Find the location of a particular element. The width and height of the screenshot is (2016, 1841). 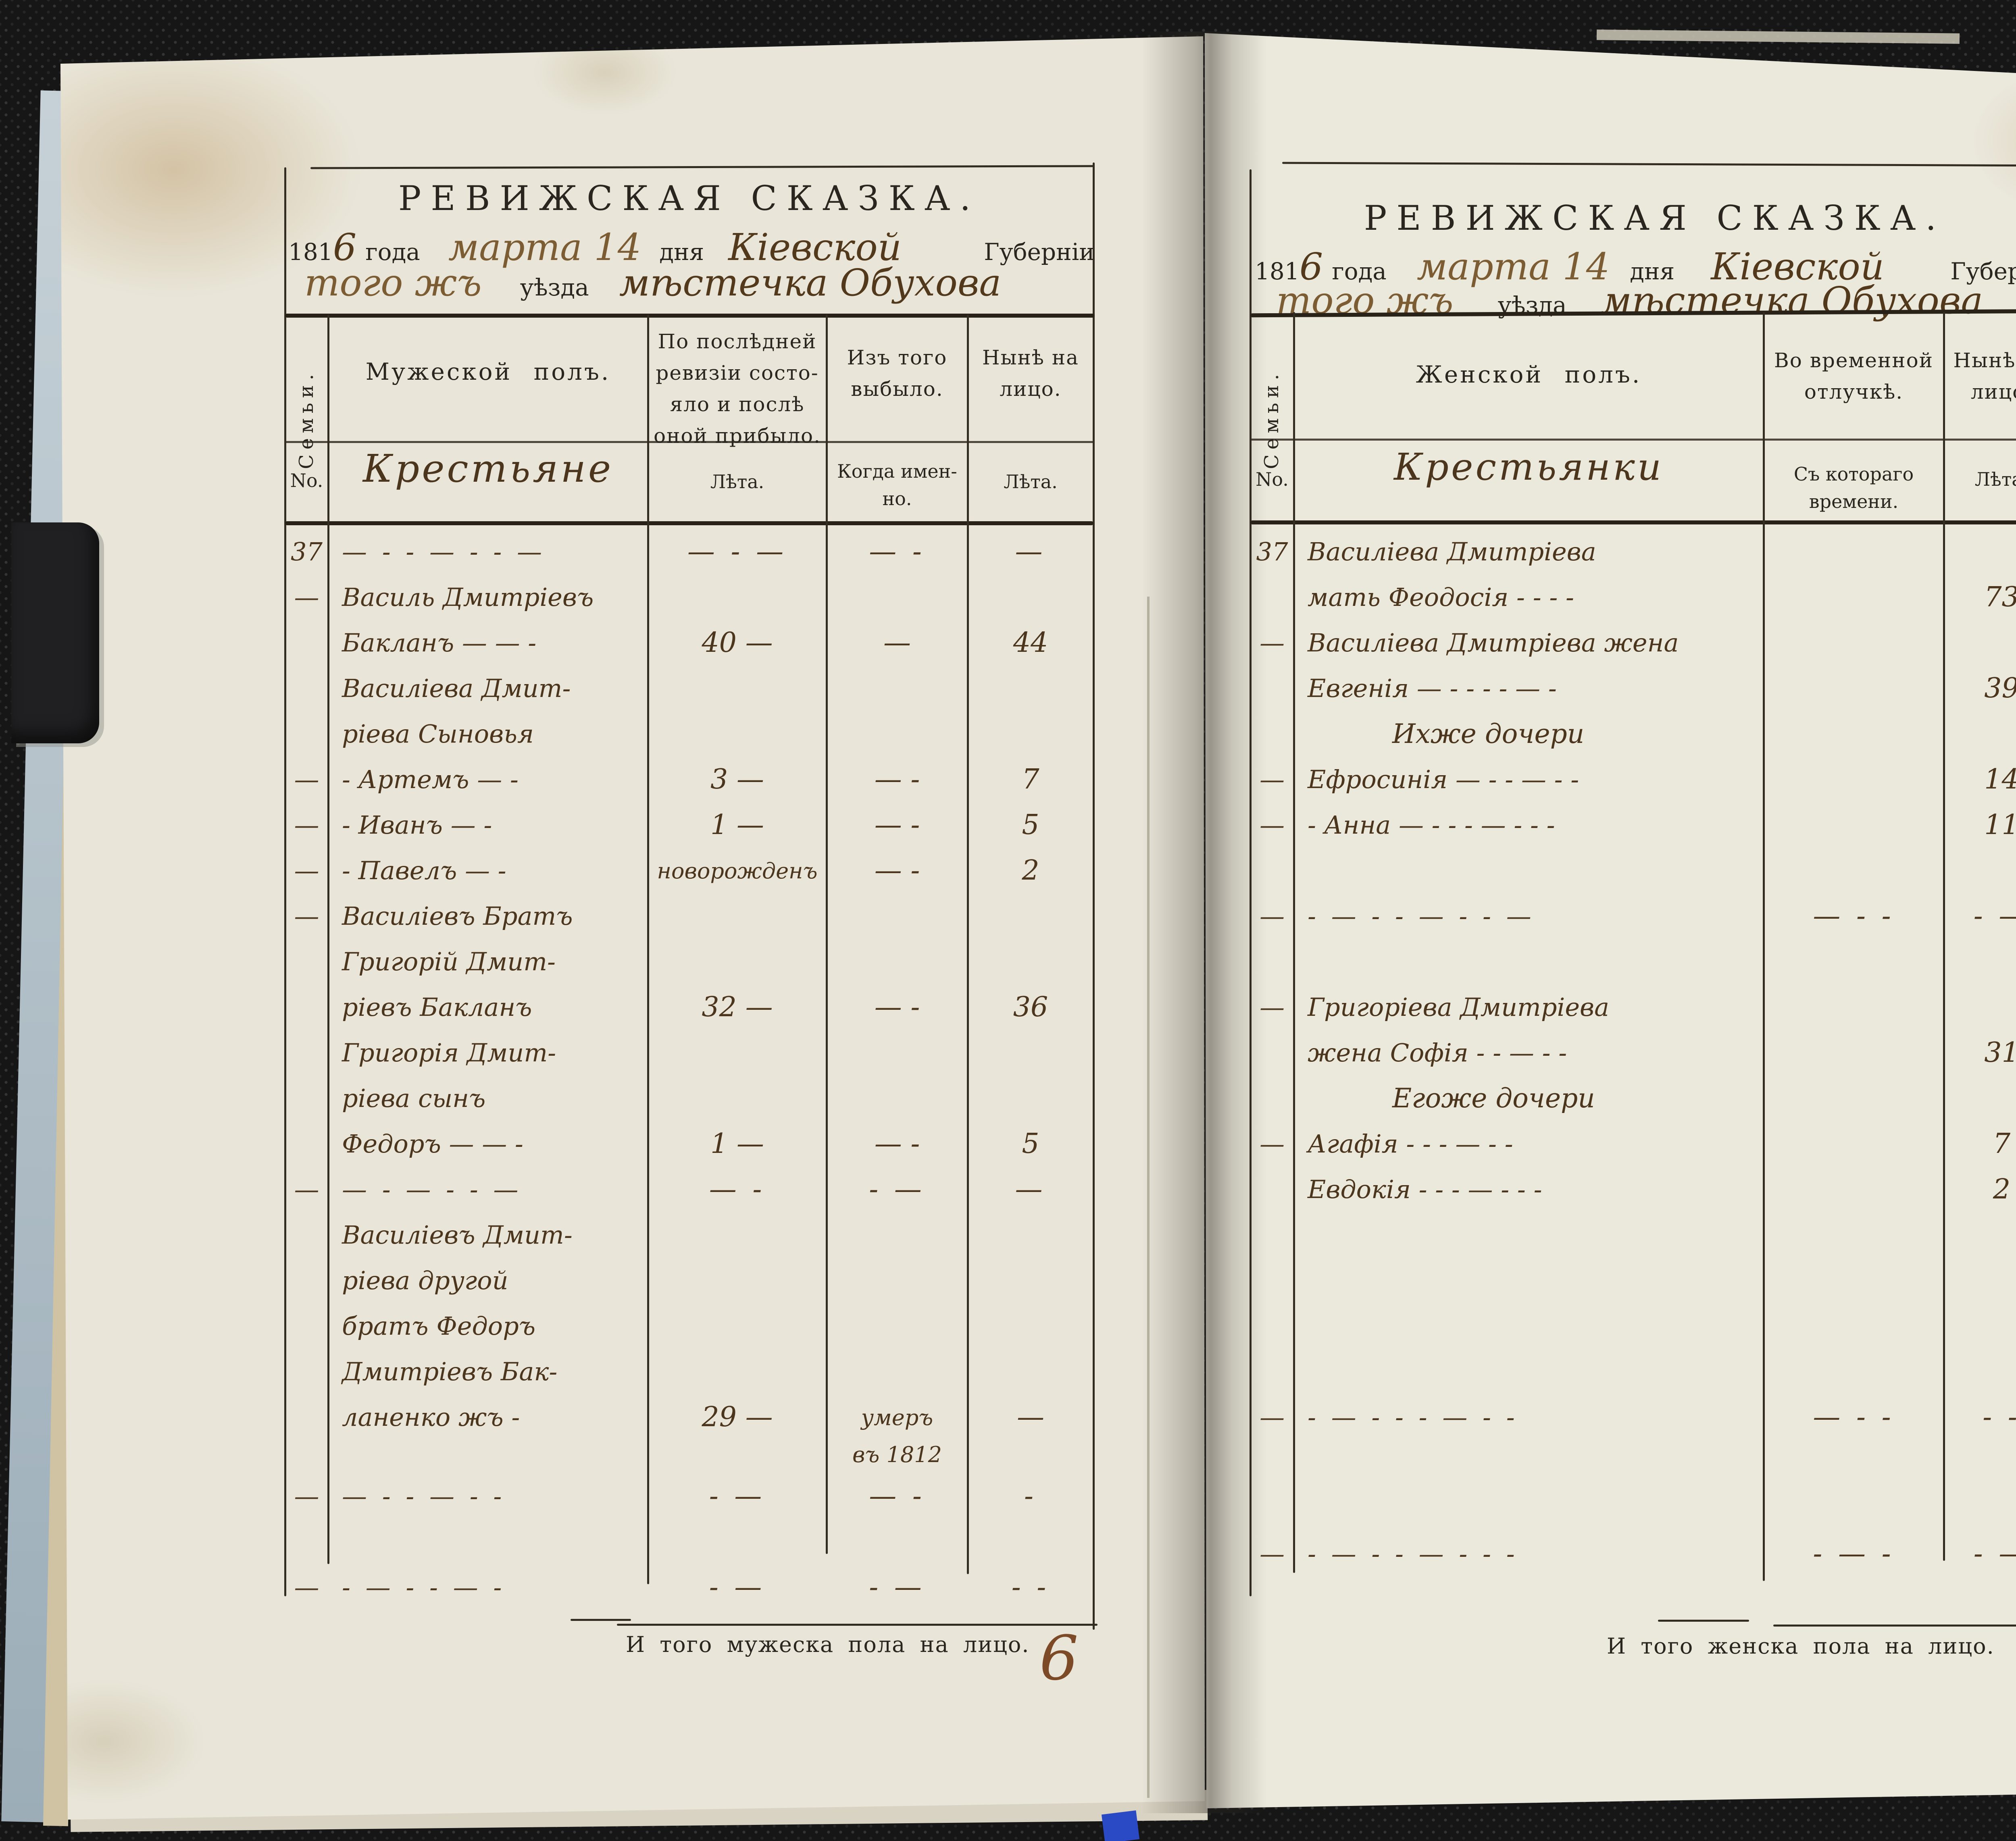

table-row: — - — - - — - - — - — - - is located at coordinates (689, 1587).